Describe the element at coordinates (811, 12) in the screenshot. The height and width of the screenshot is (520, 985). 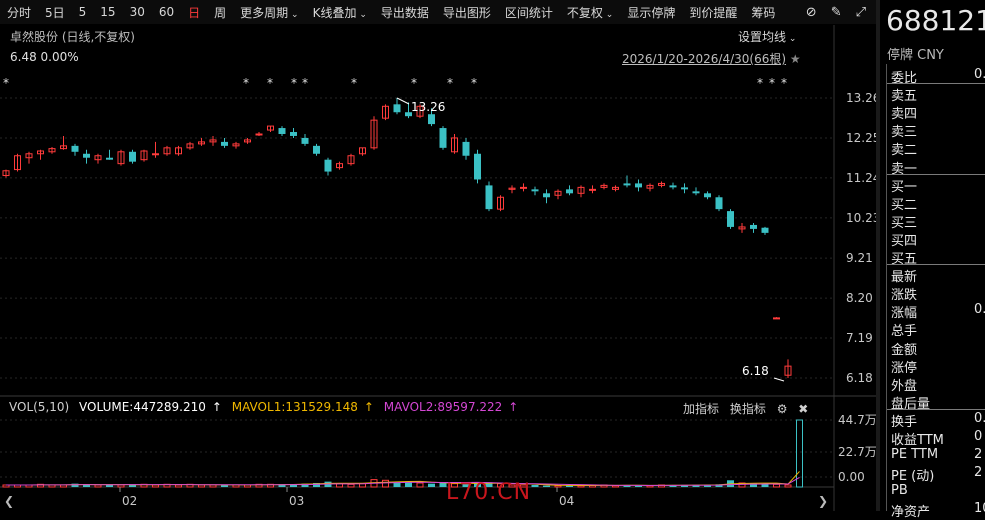
I see `check-circle-icon: ⊘` at that location.